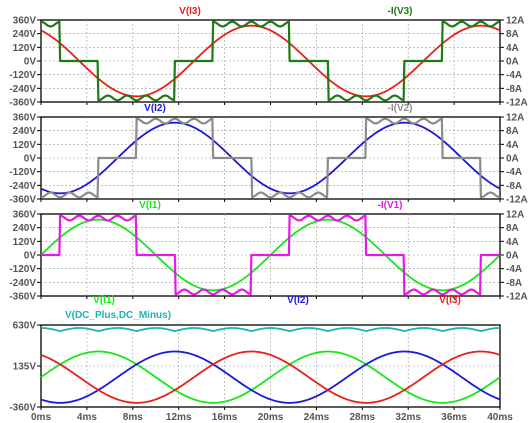  What do you see at coordinates (400, 11) in the screenshot?
I see `series-label: -I(V3)` at bounding box center [400, 11].